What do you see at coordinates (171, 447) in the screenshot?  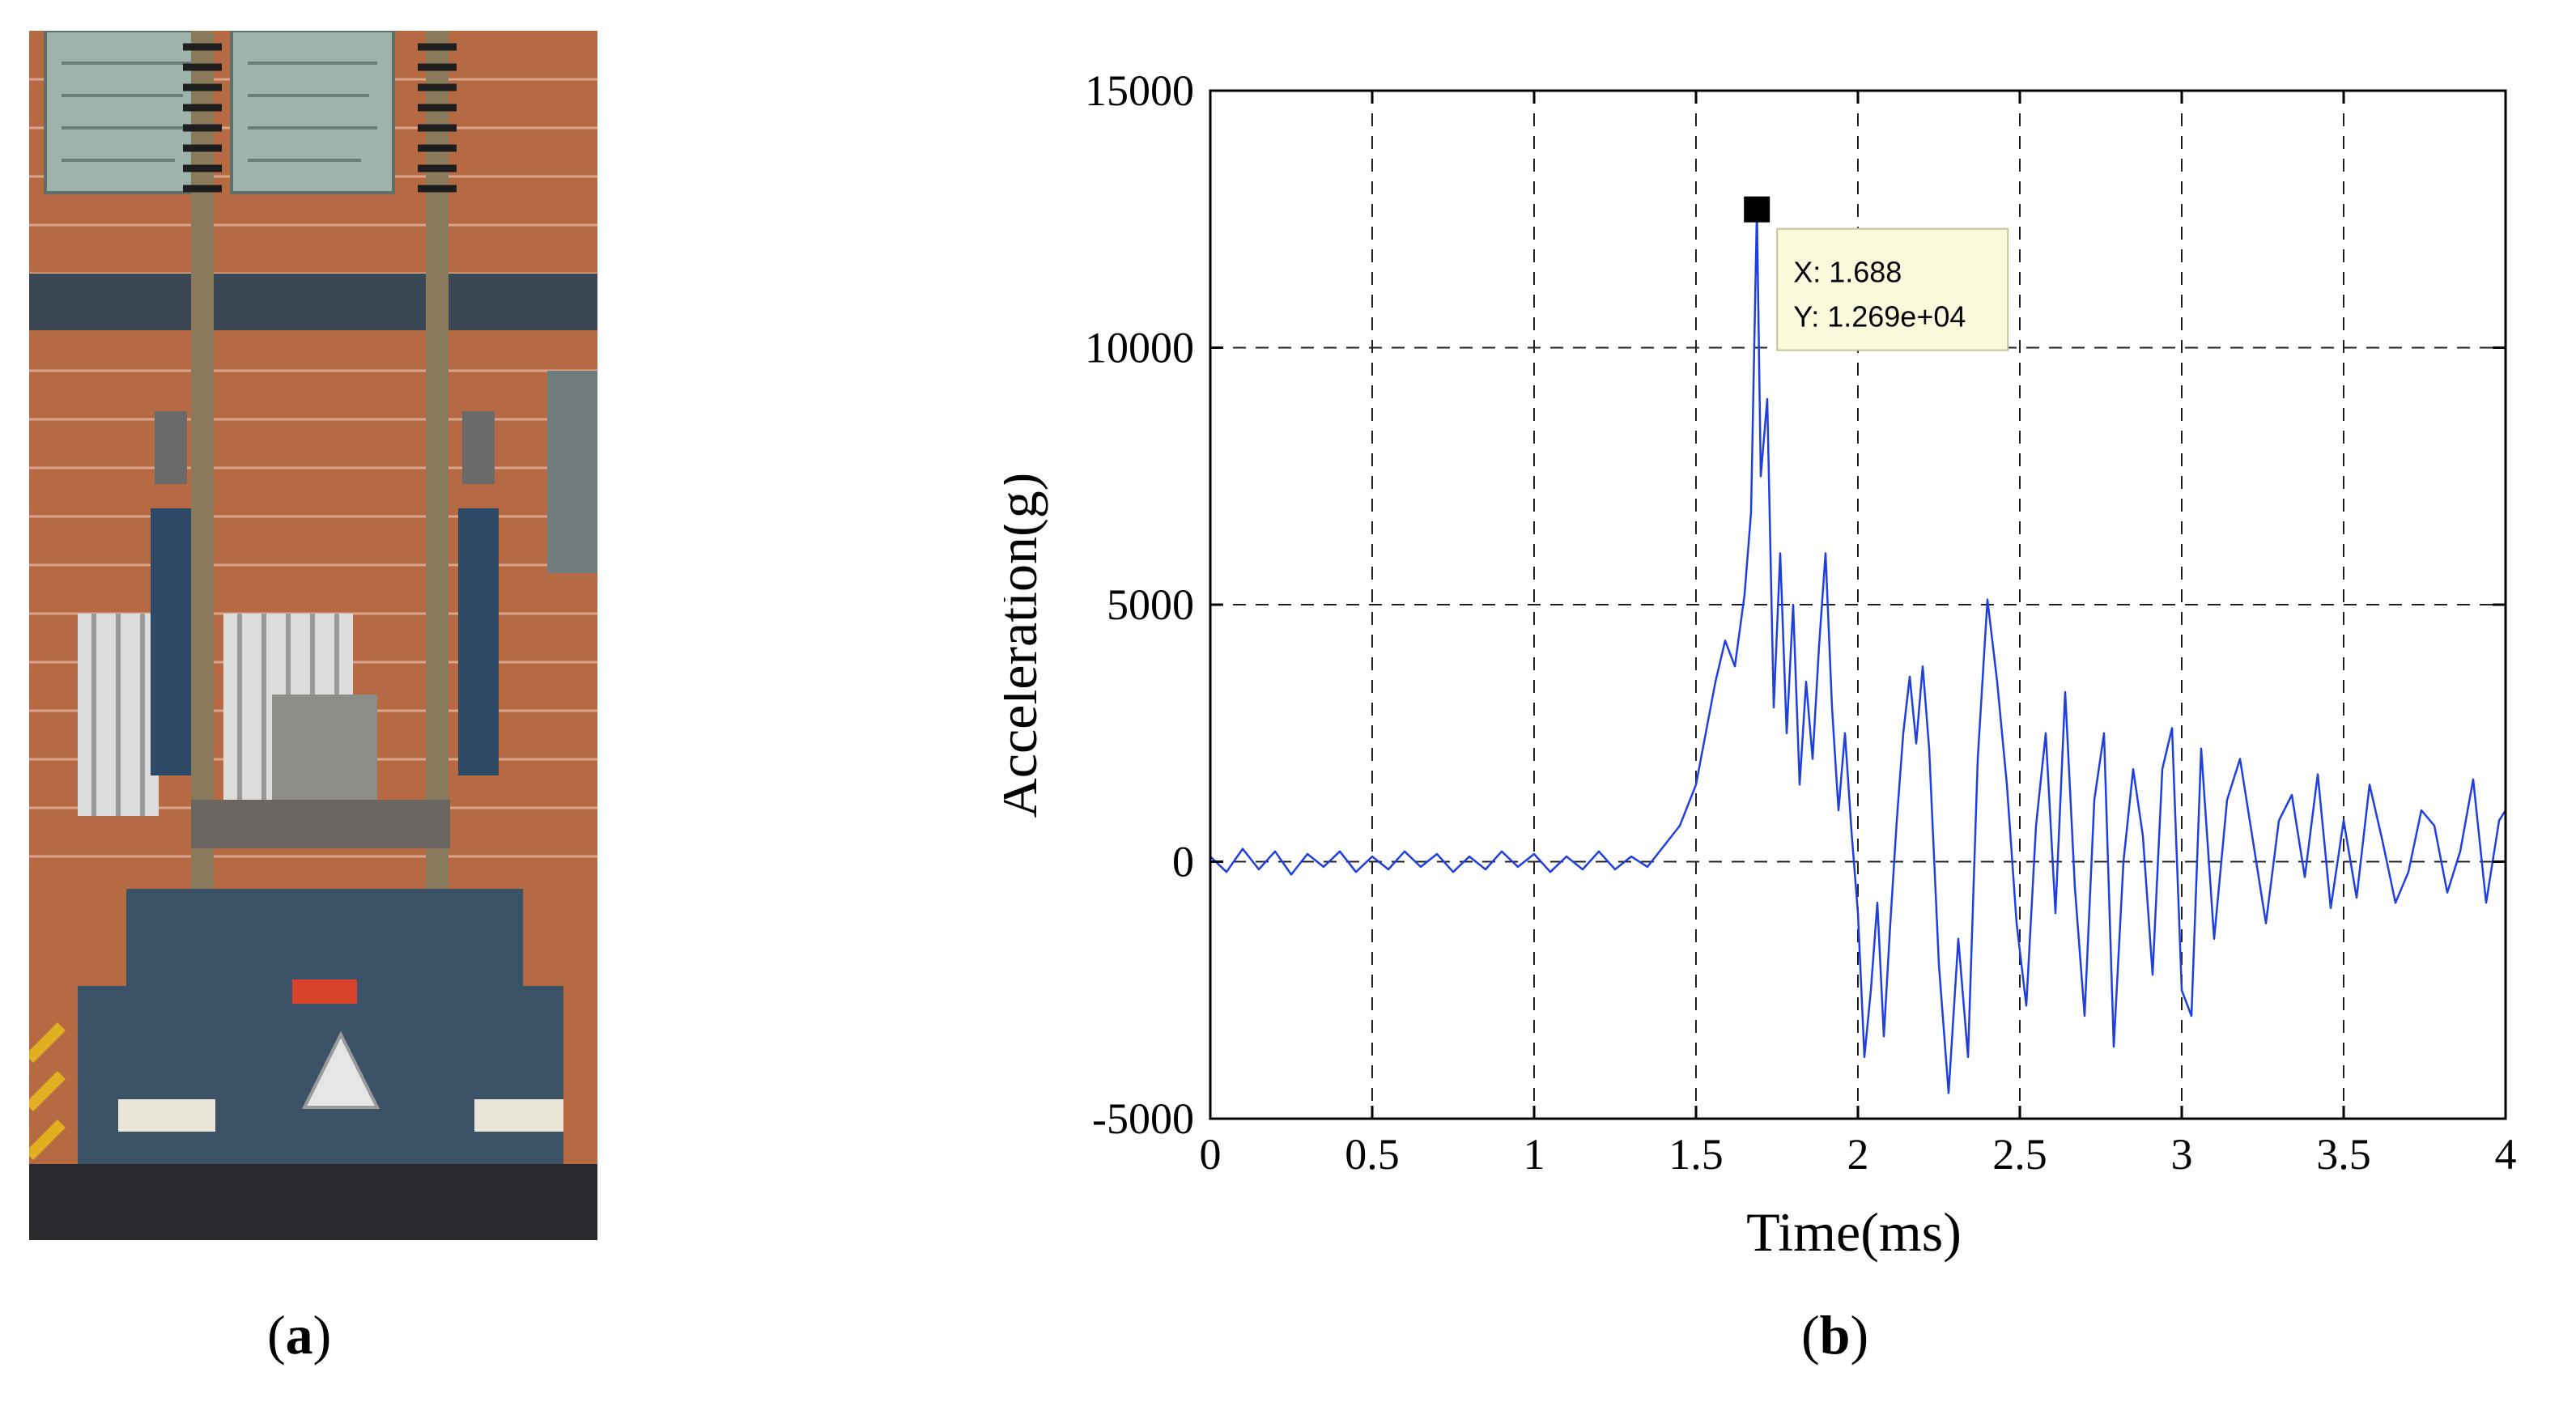 I see `clamp-left` at bounding box center [171, 447].